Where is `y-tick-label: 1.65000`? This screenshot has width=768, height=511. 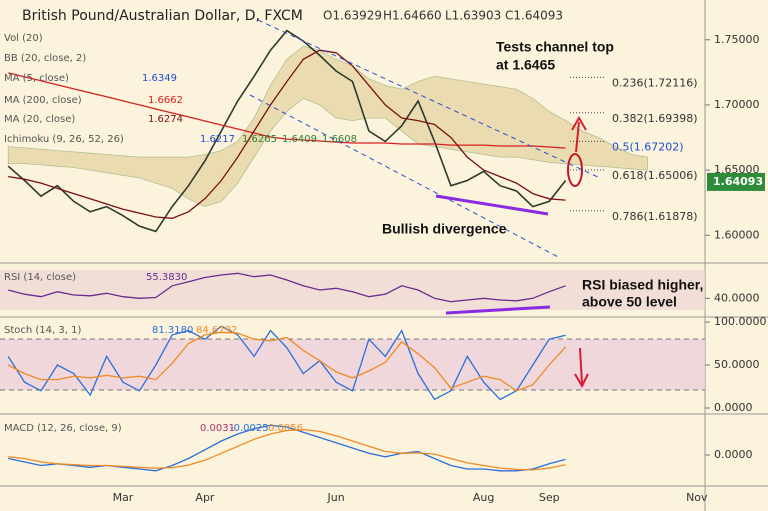 y-tick-label: 1.65000 is located at coordinates (737, 169).